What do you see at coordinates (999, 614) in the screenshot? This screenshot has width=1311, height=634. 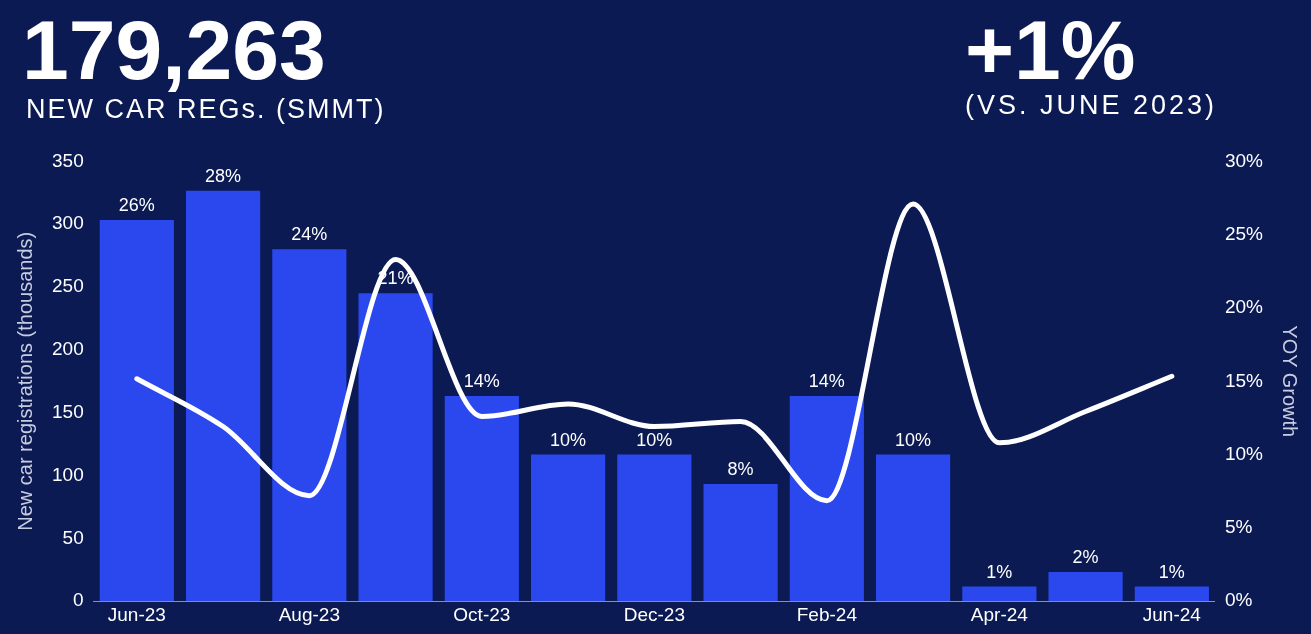 I see `x-tick-label: Apr-24` at bounding box center [999, 614].